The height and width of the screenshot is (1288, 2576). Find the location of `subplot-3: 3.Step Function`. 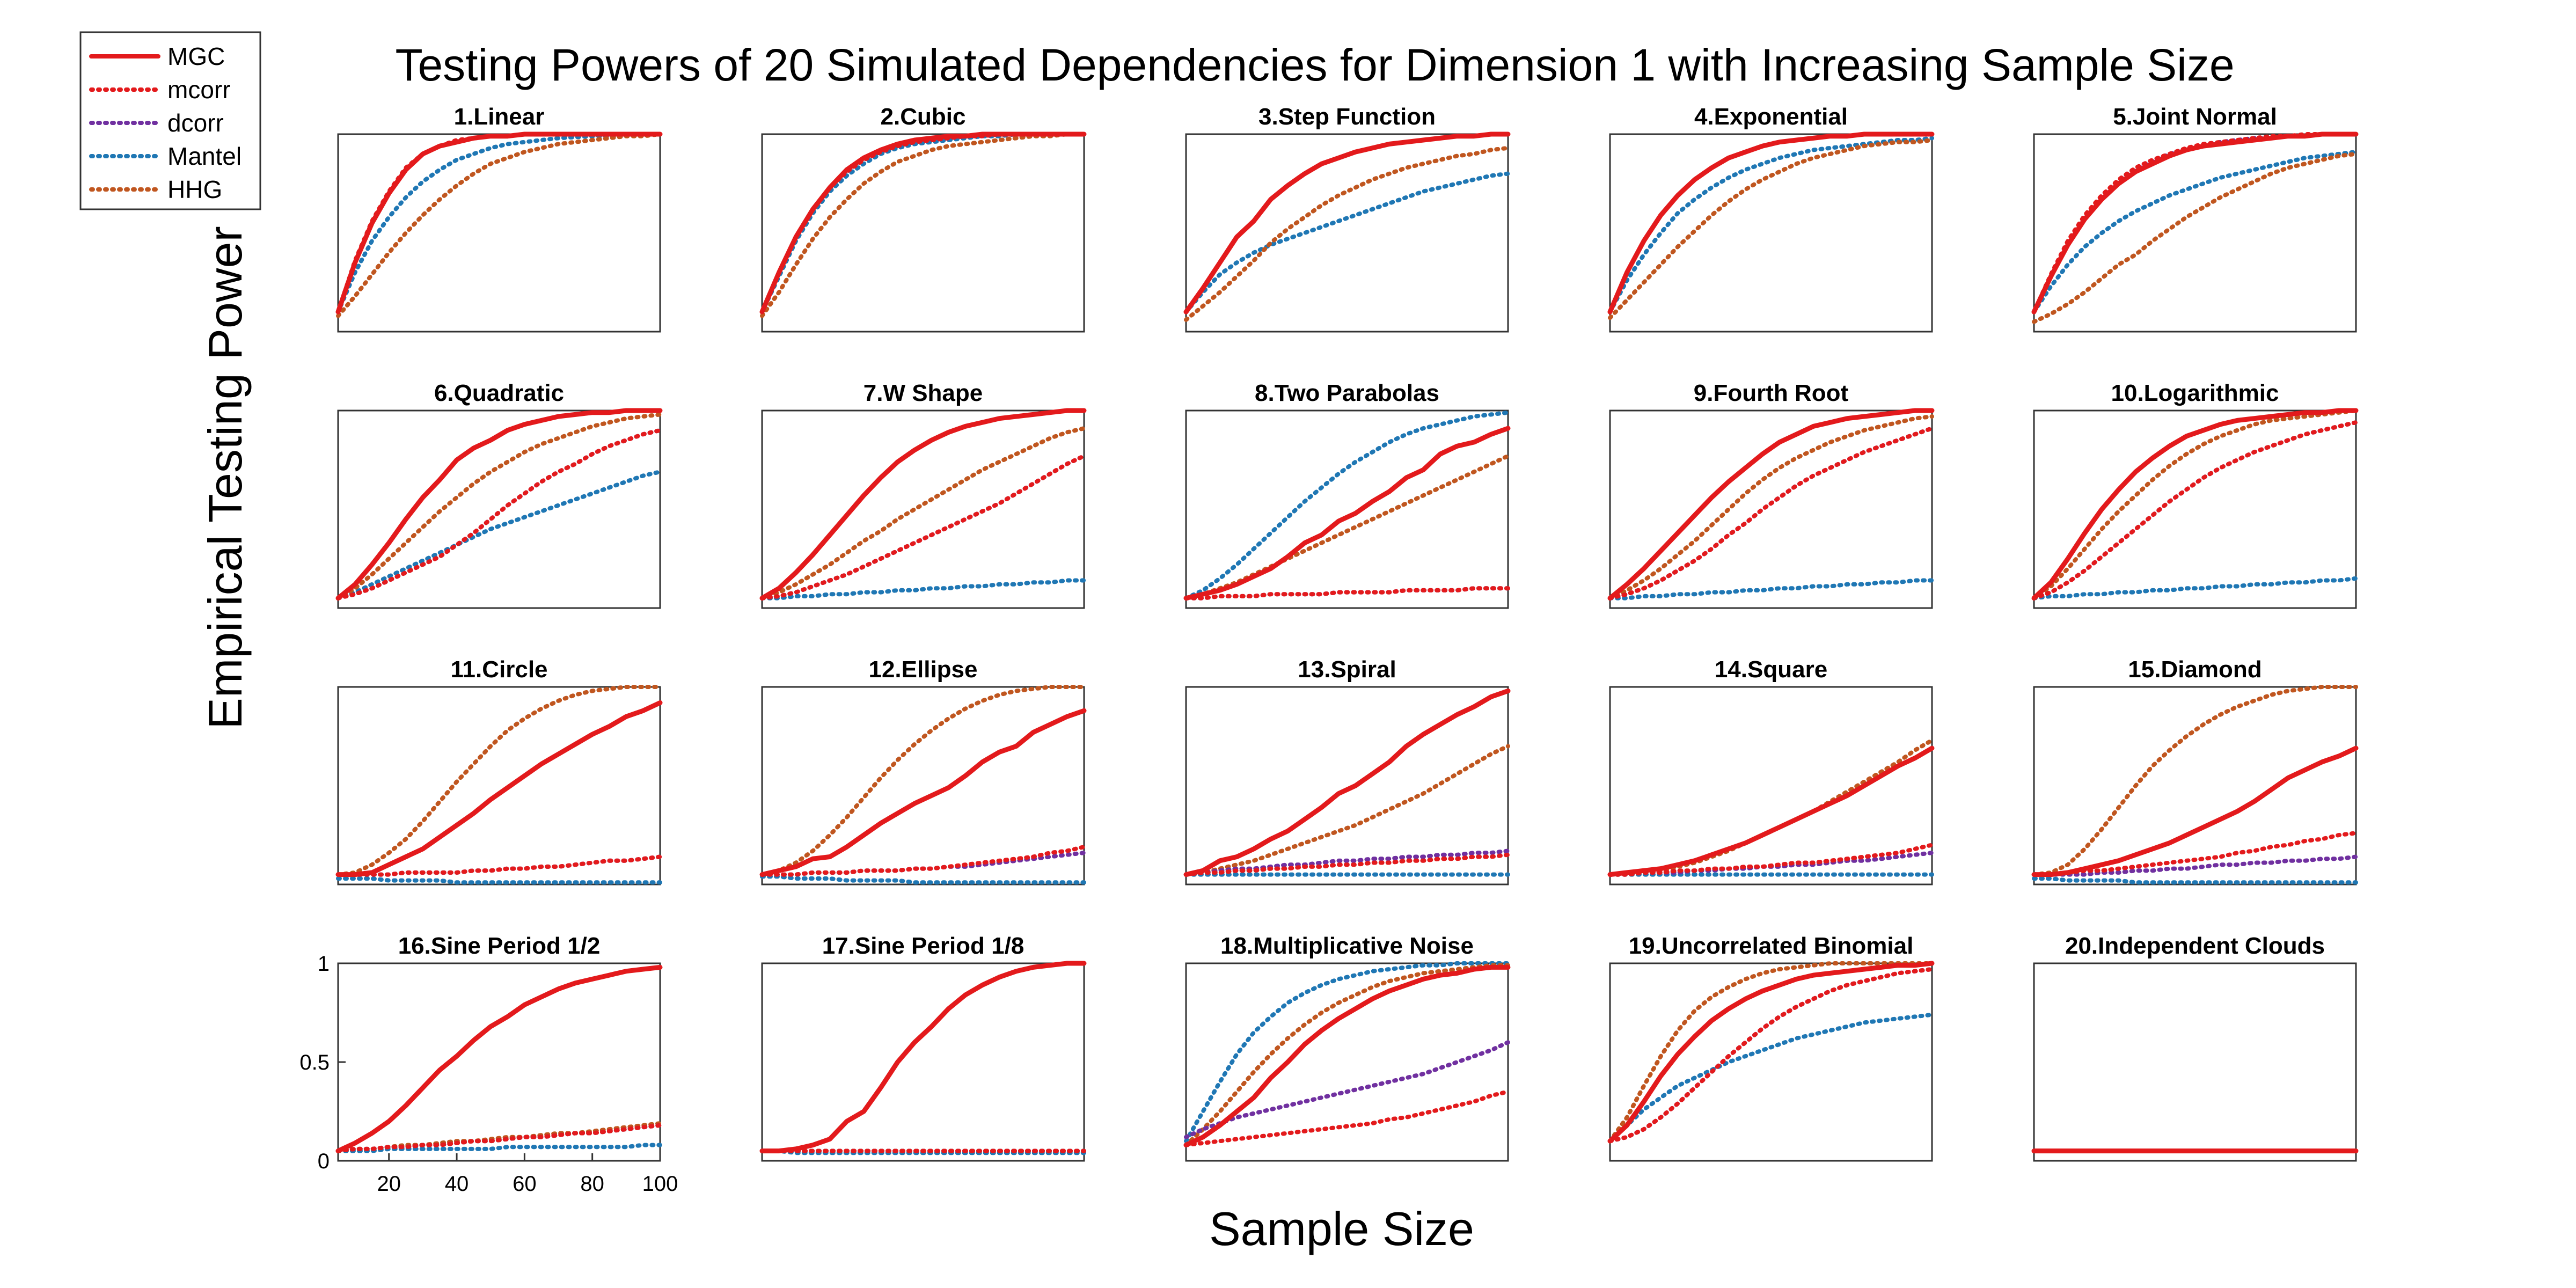

subplot-3: 3.Step Function is located at coordinates (1347, 218).